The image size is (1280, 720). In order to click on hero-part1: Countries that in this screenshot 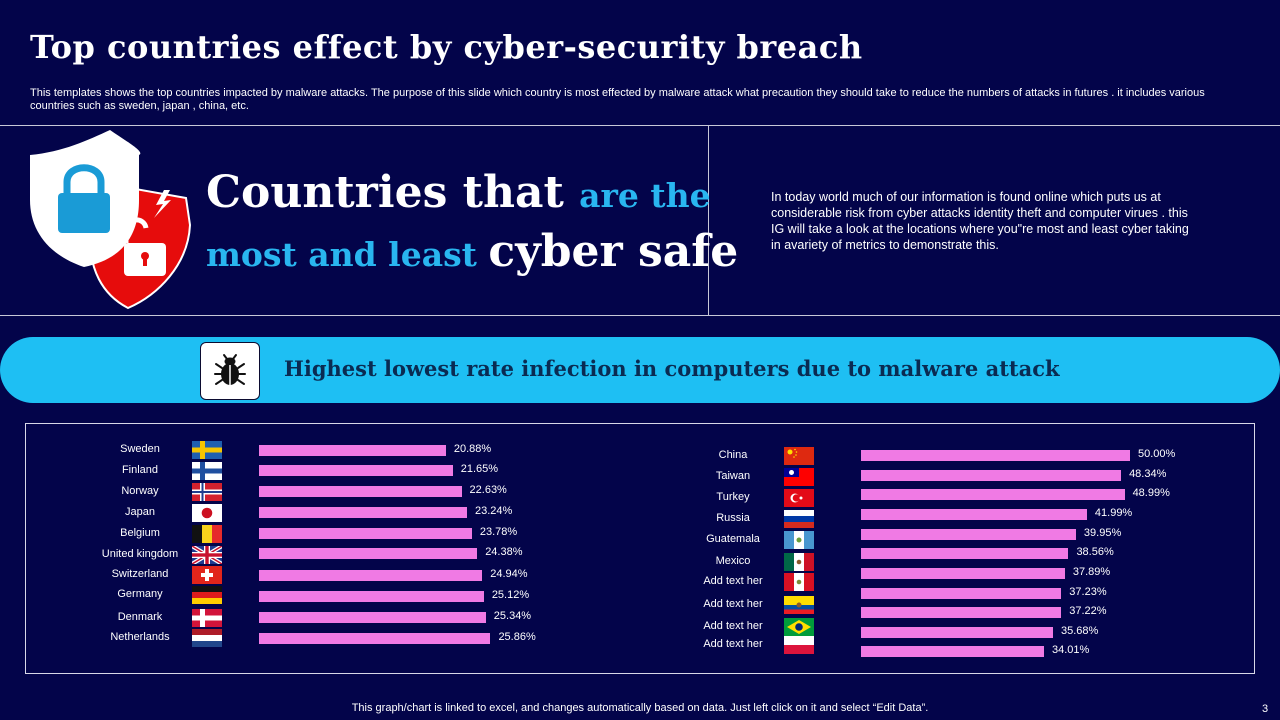, I will do `click(393, 192)`.